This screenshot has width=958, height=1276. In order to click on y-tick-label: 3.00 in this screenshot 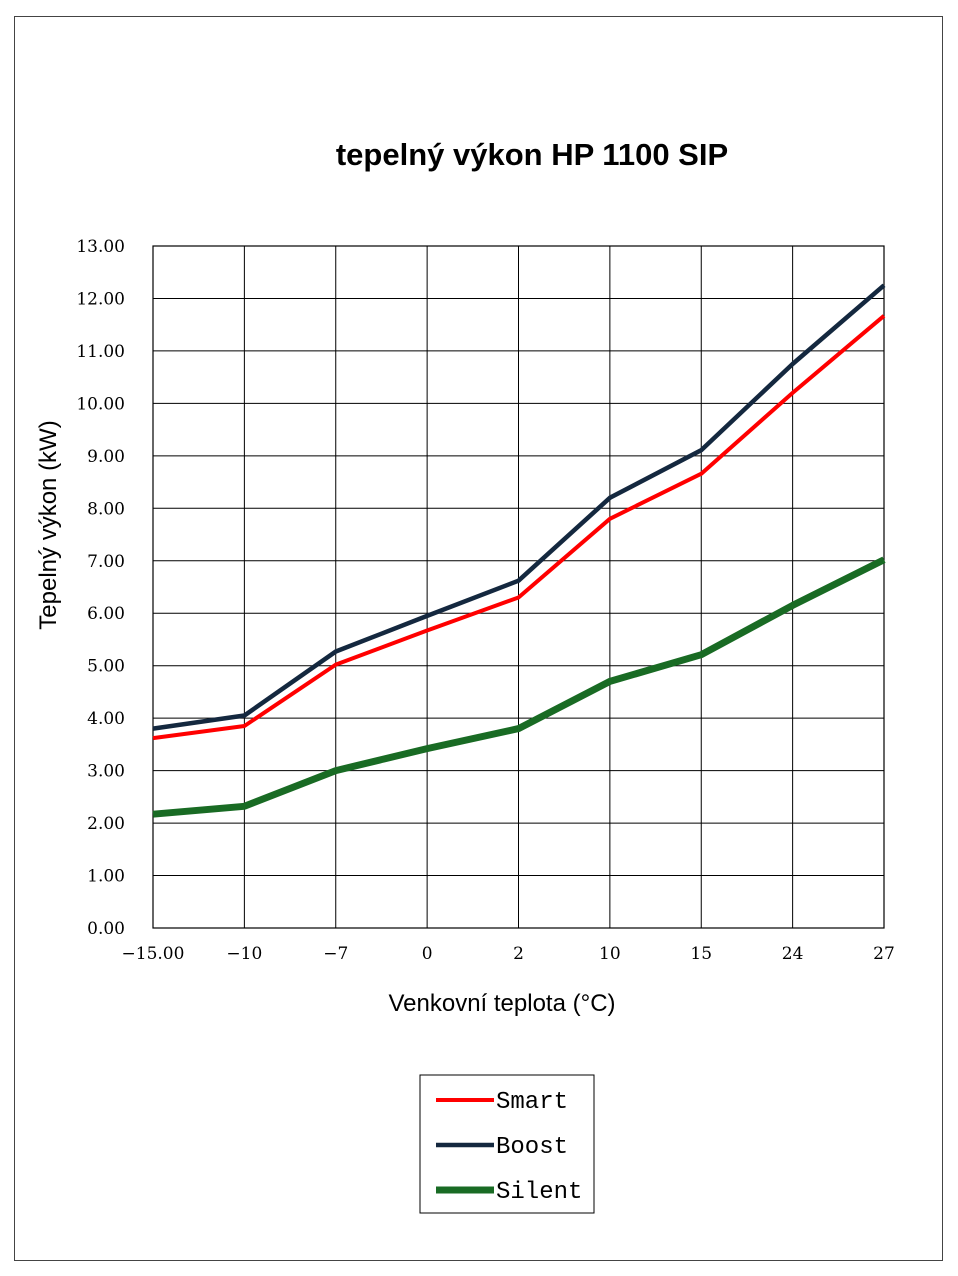, I will do `click(106, 772)`.